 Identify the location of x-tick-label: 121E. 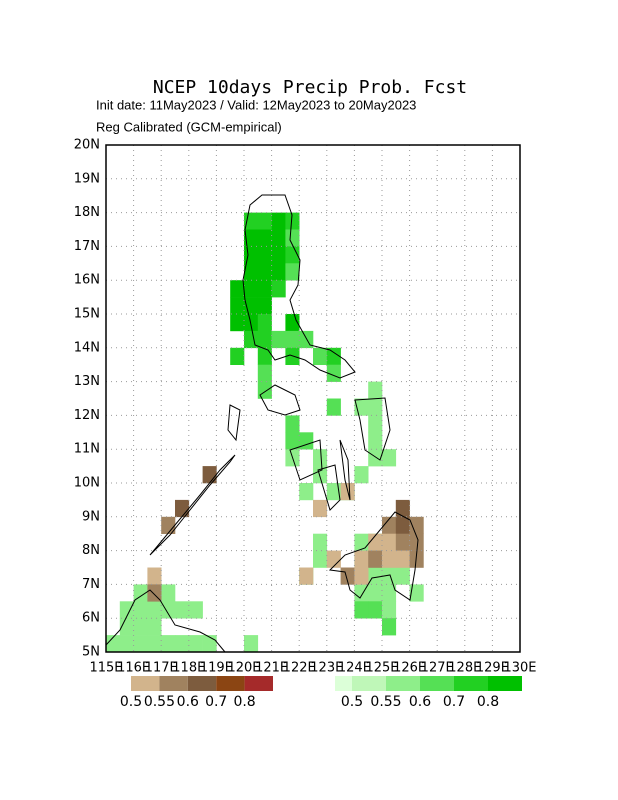
(271, 668).